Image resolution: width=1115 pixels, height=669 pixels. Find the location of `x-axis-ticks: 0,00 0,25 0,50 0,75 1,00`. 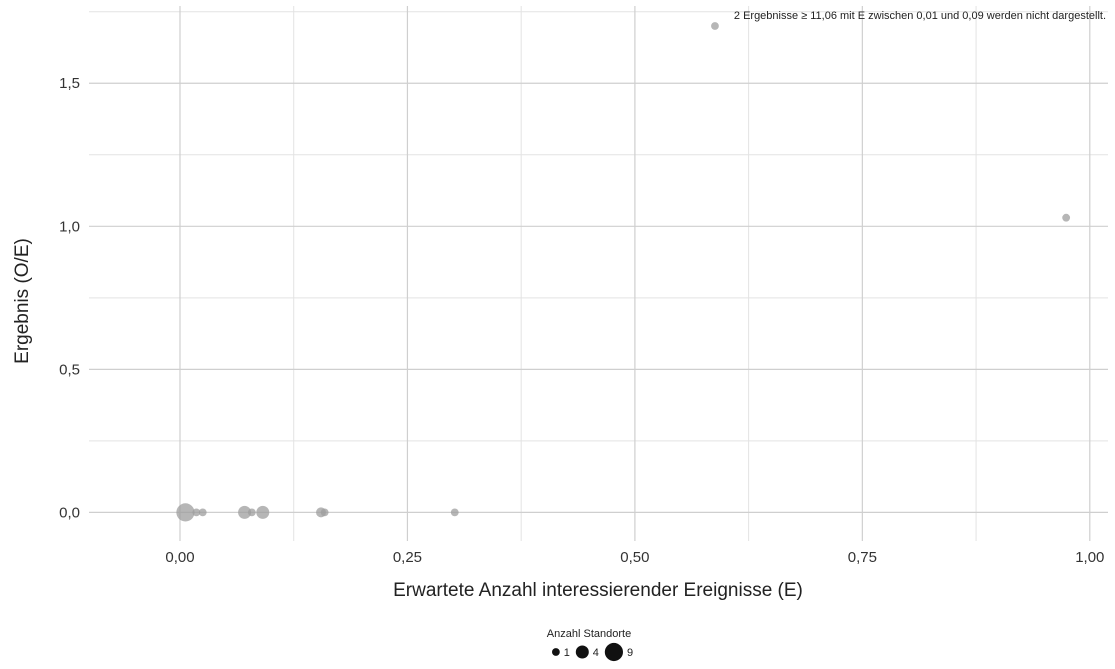

x-axis-ticks: 0,00 0,25 0,50 0,75 1,00 is located at coordinates (634, 557).